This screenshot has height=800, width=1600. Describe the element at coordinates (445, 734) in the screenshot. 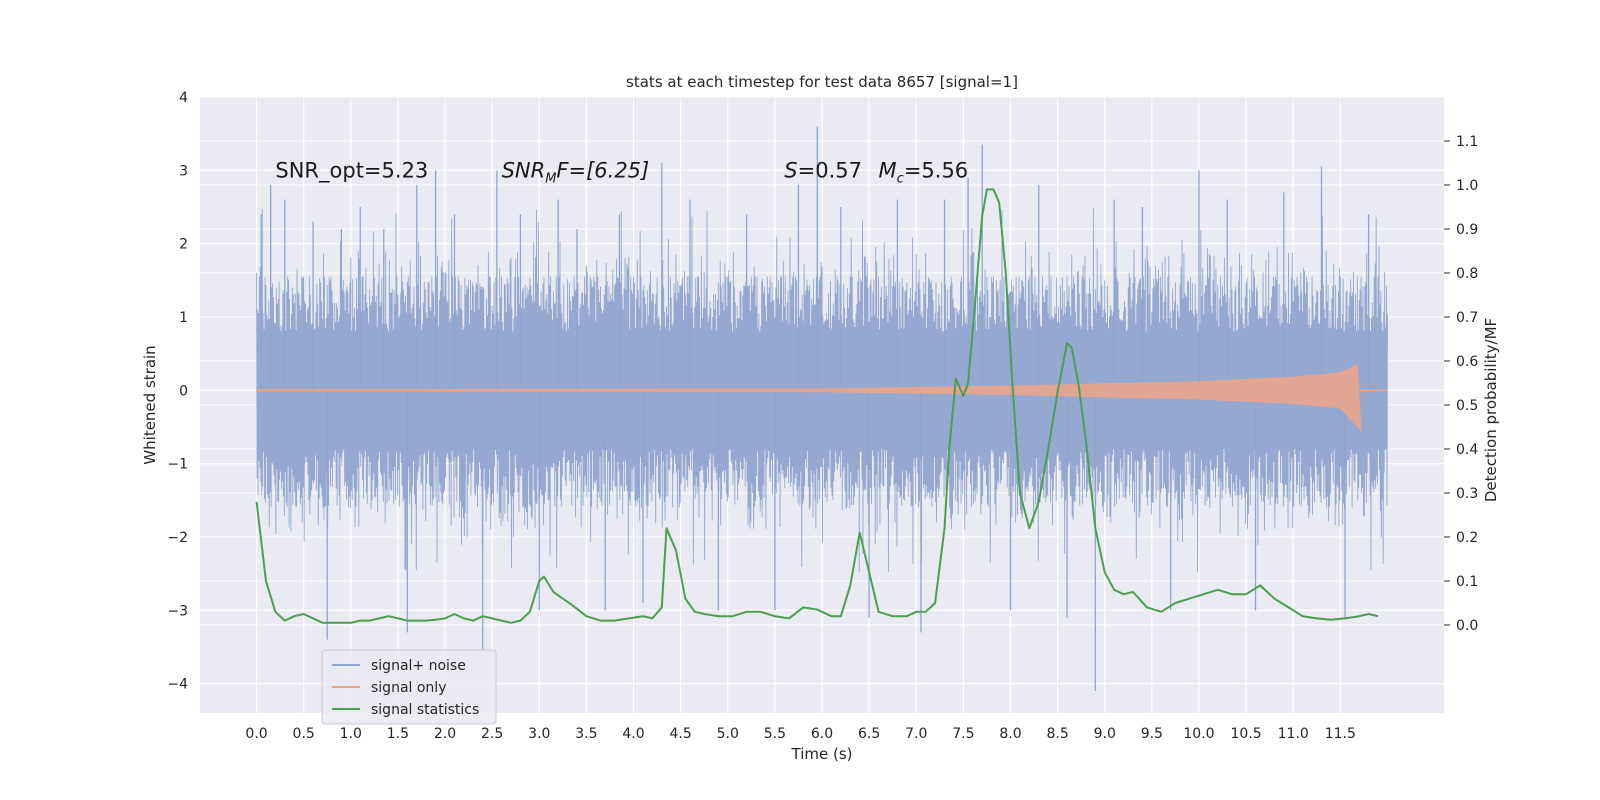

I see `x-tick-label: 2.0` at that location.